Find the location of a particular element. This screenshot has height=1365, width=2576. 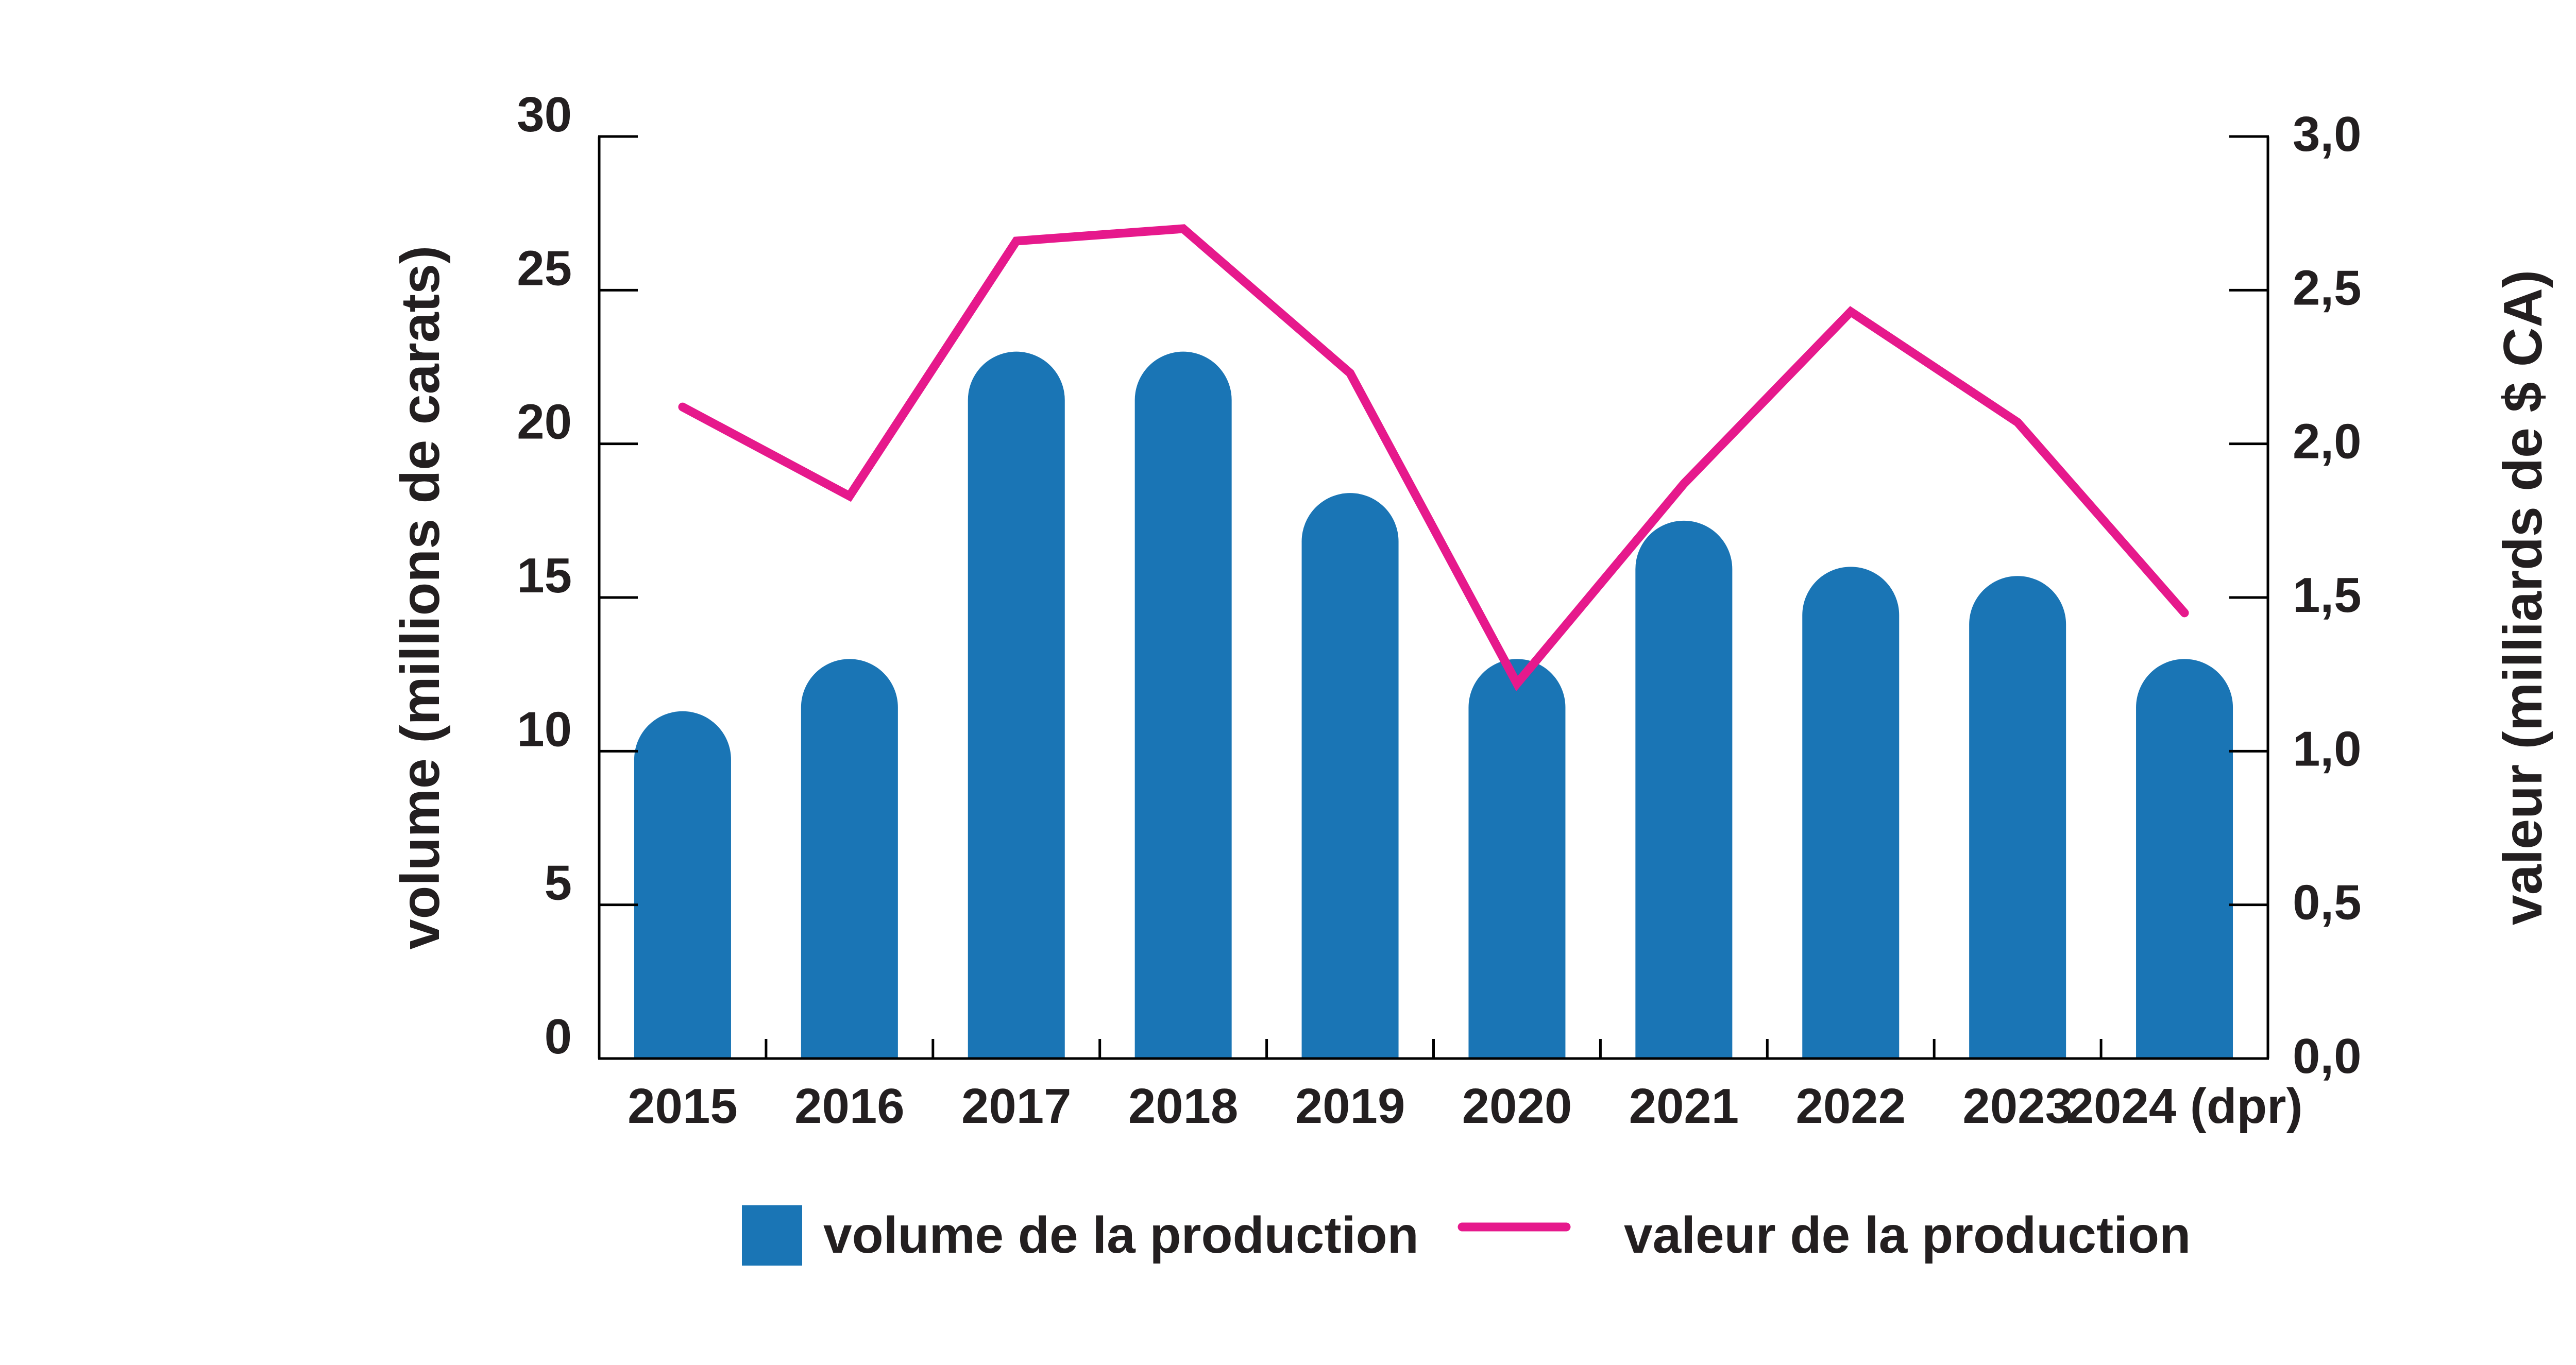

left-tick-label: 5 is located at coordinates (558, 883).